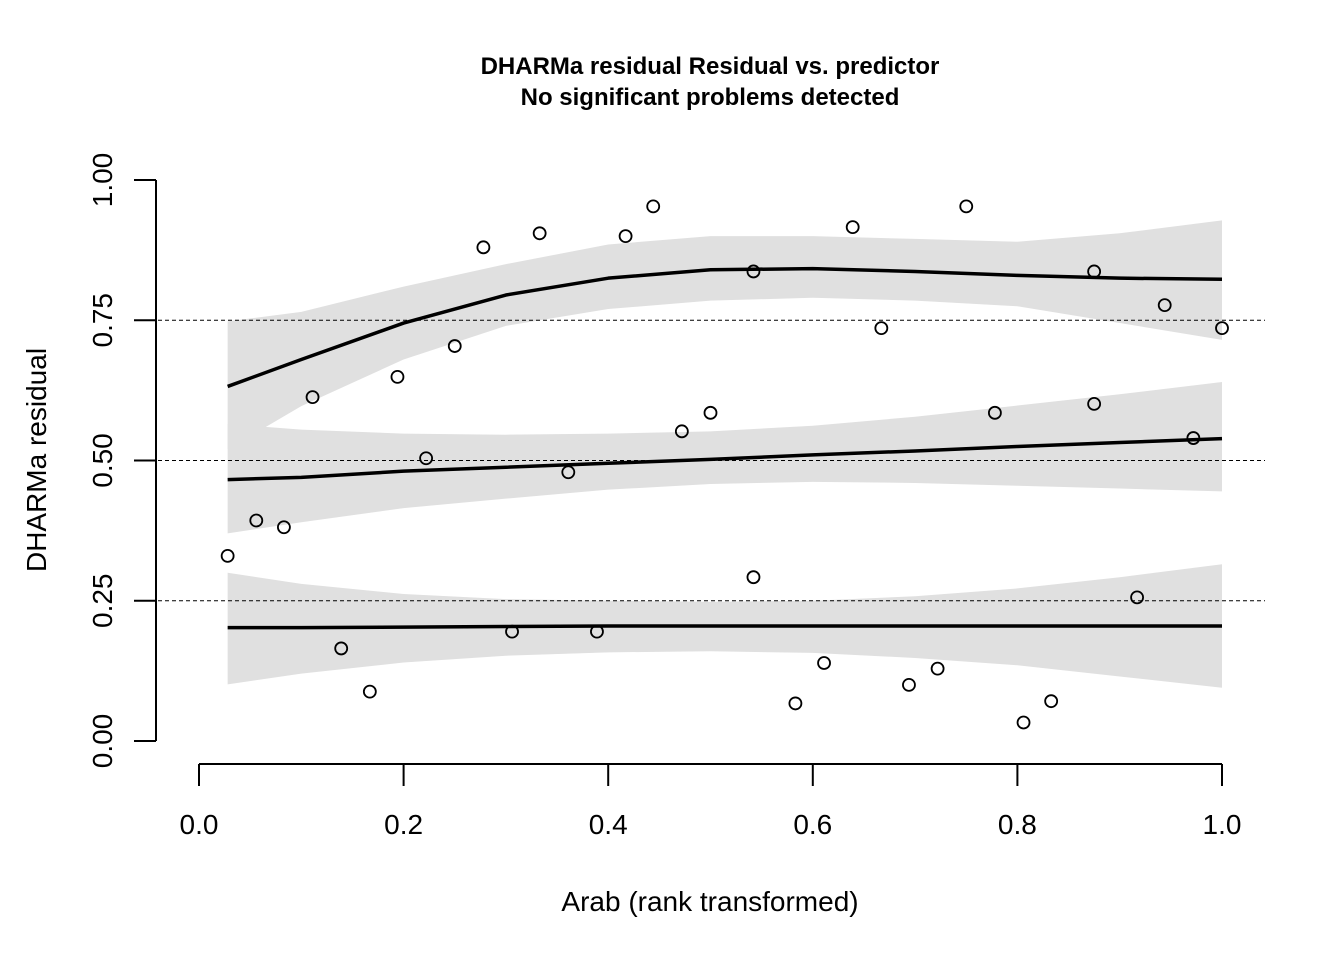 Image resolution: width=1344 pixels, height=960 pixels. What do you see at coordinates (608, 824) in the screenshot?
I see `x-tick-label: 0.4` at bounding box center [608, 824].